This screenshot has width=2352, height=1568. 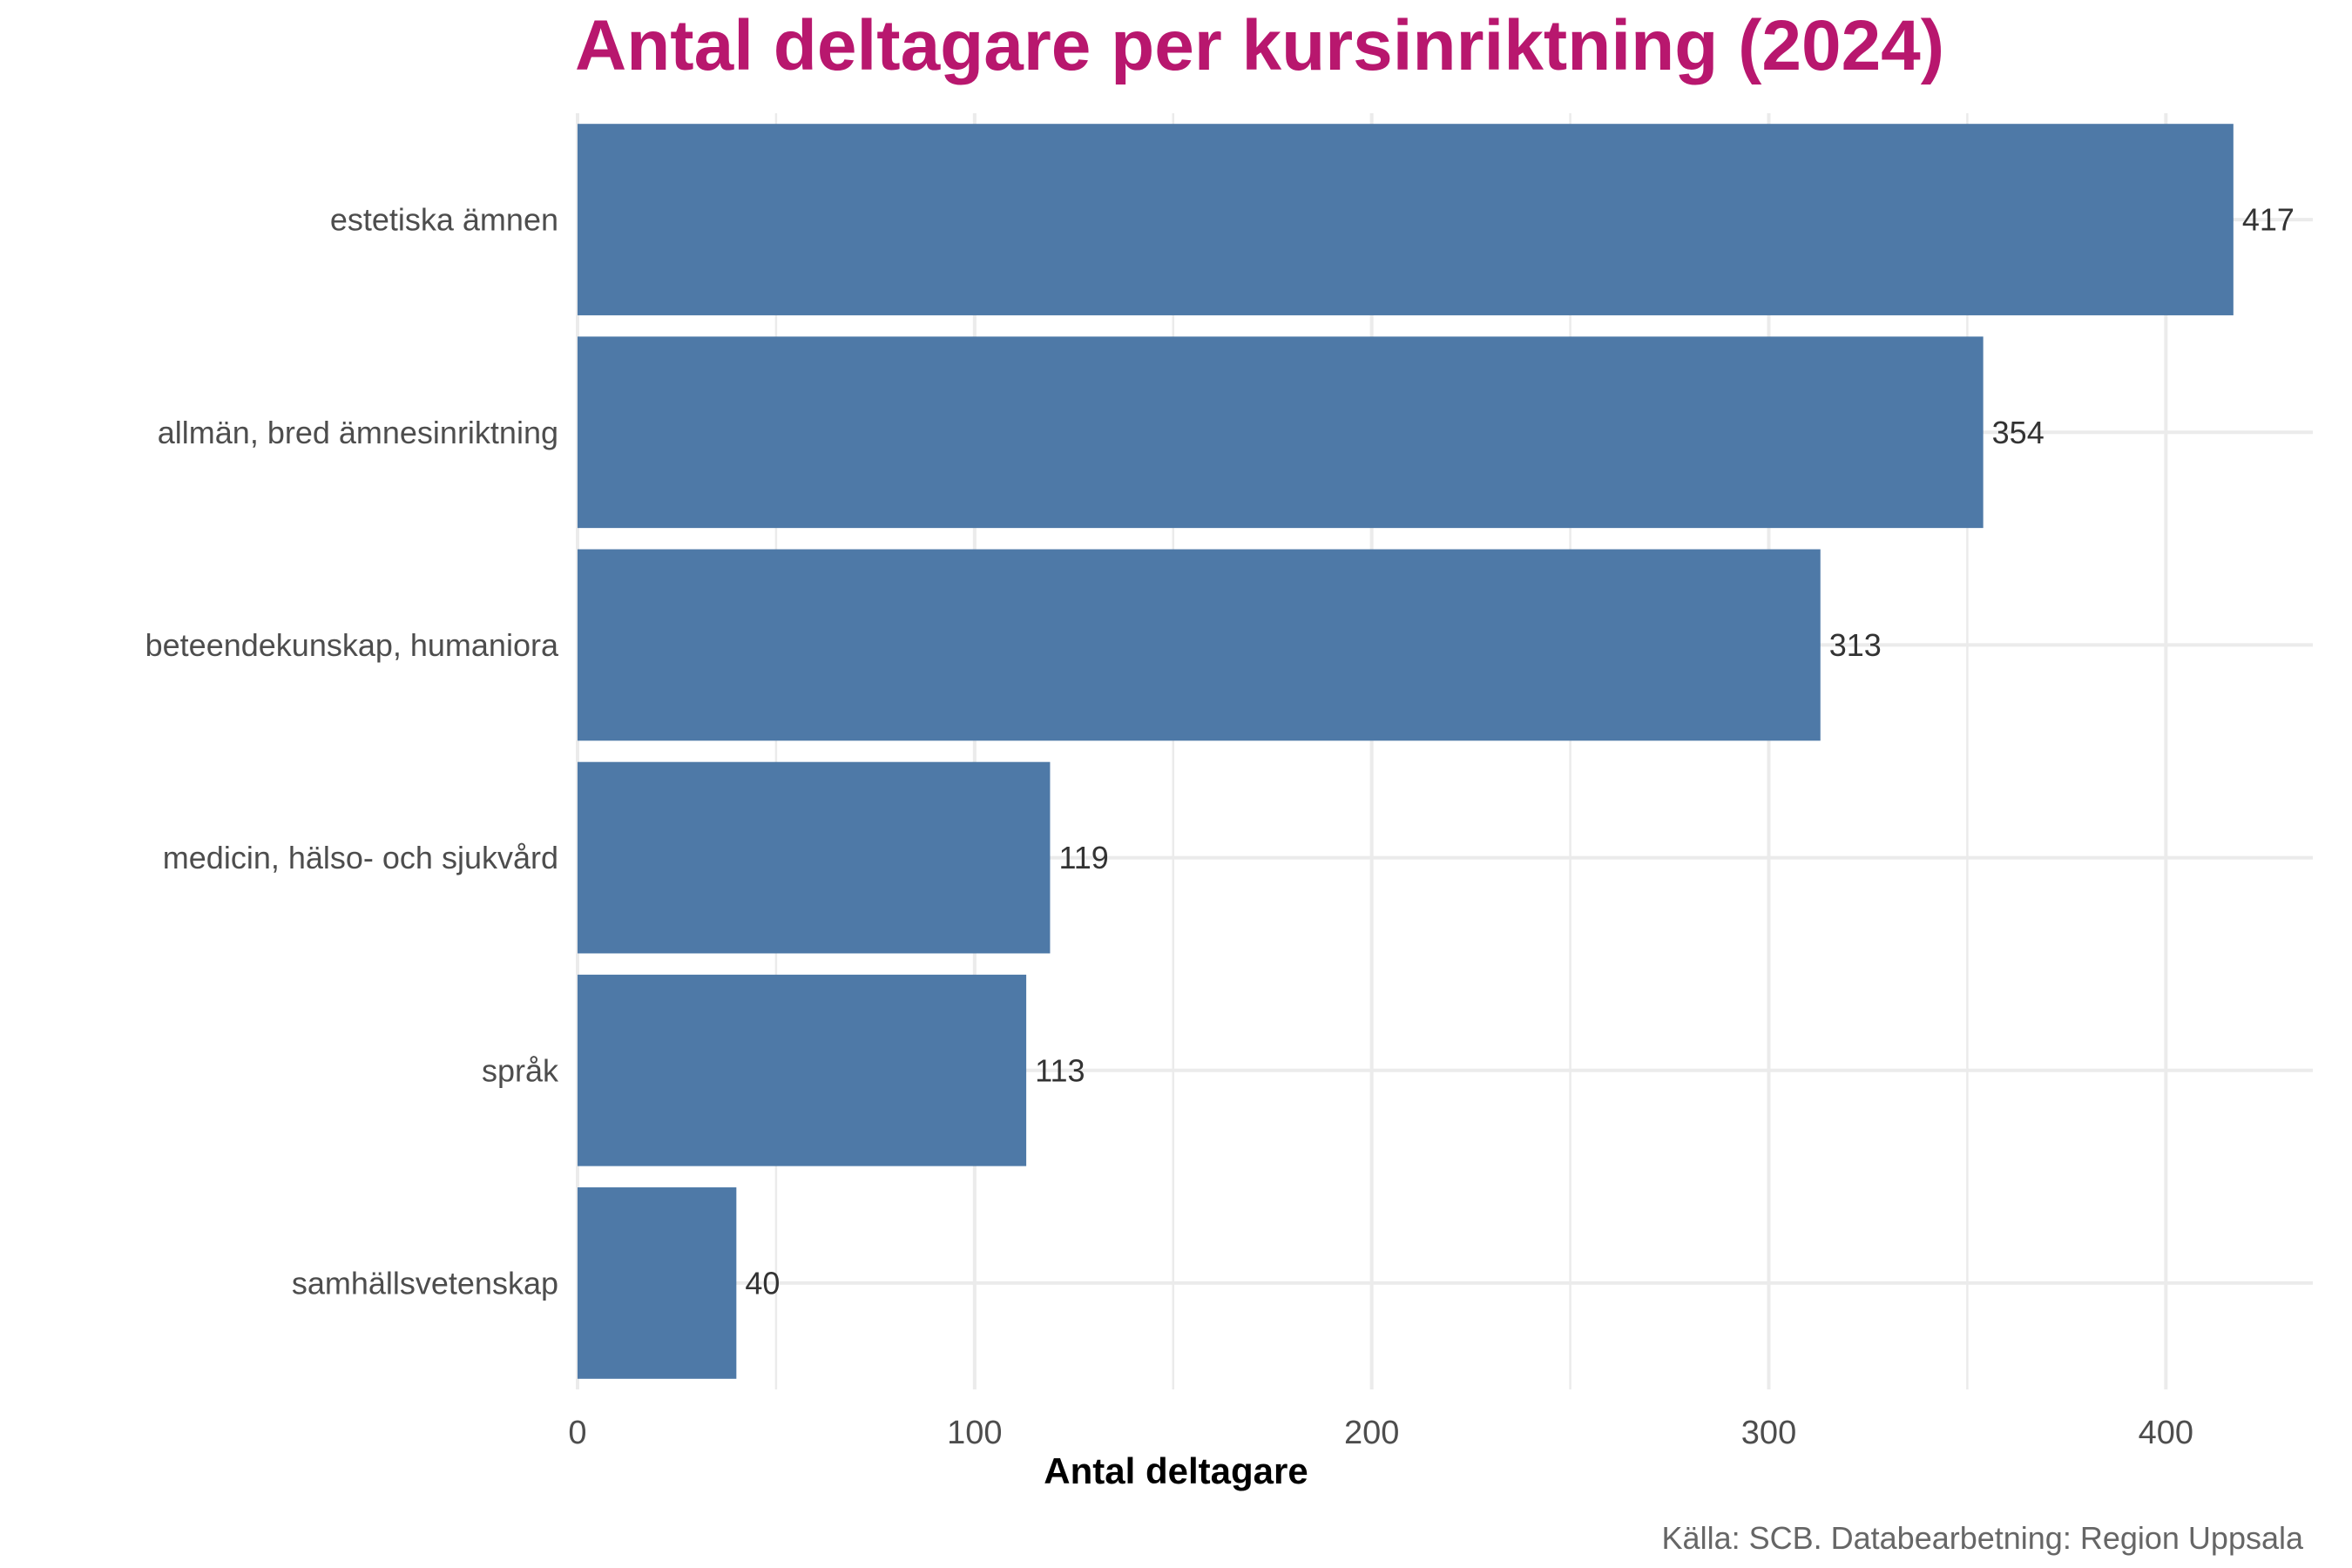 What do you see at coordinates (520, 1070) in the screenshot?
I see `category-label: språk` at bounding box center [520, 1070].